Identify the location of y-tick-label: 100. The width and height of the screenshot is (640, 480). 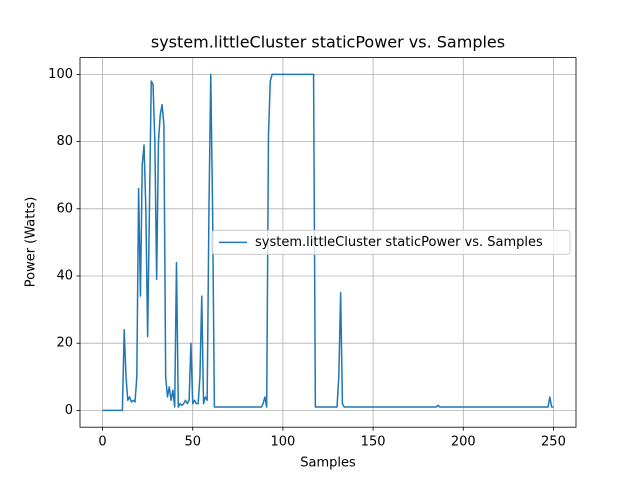
(60, 74).